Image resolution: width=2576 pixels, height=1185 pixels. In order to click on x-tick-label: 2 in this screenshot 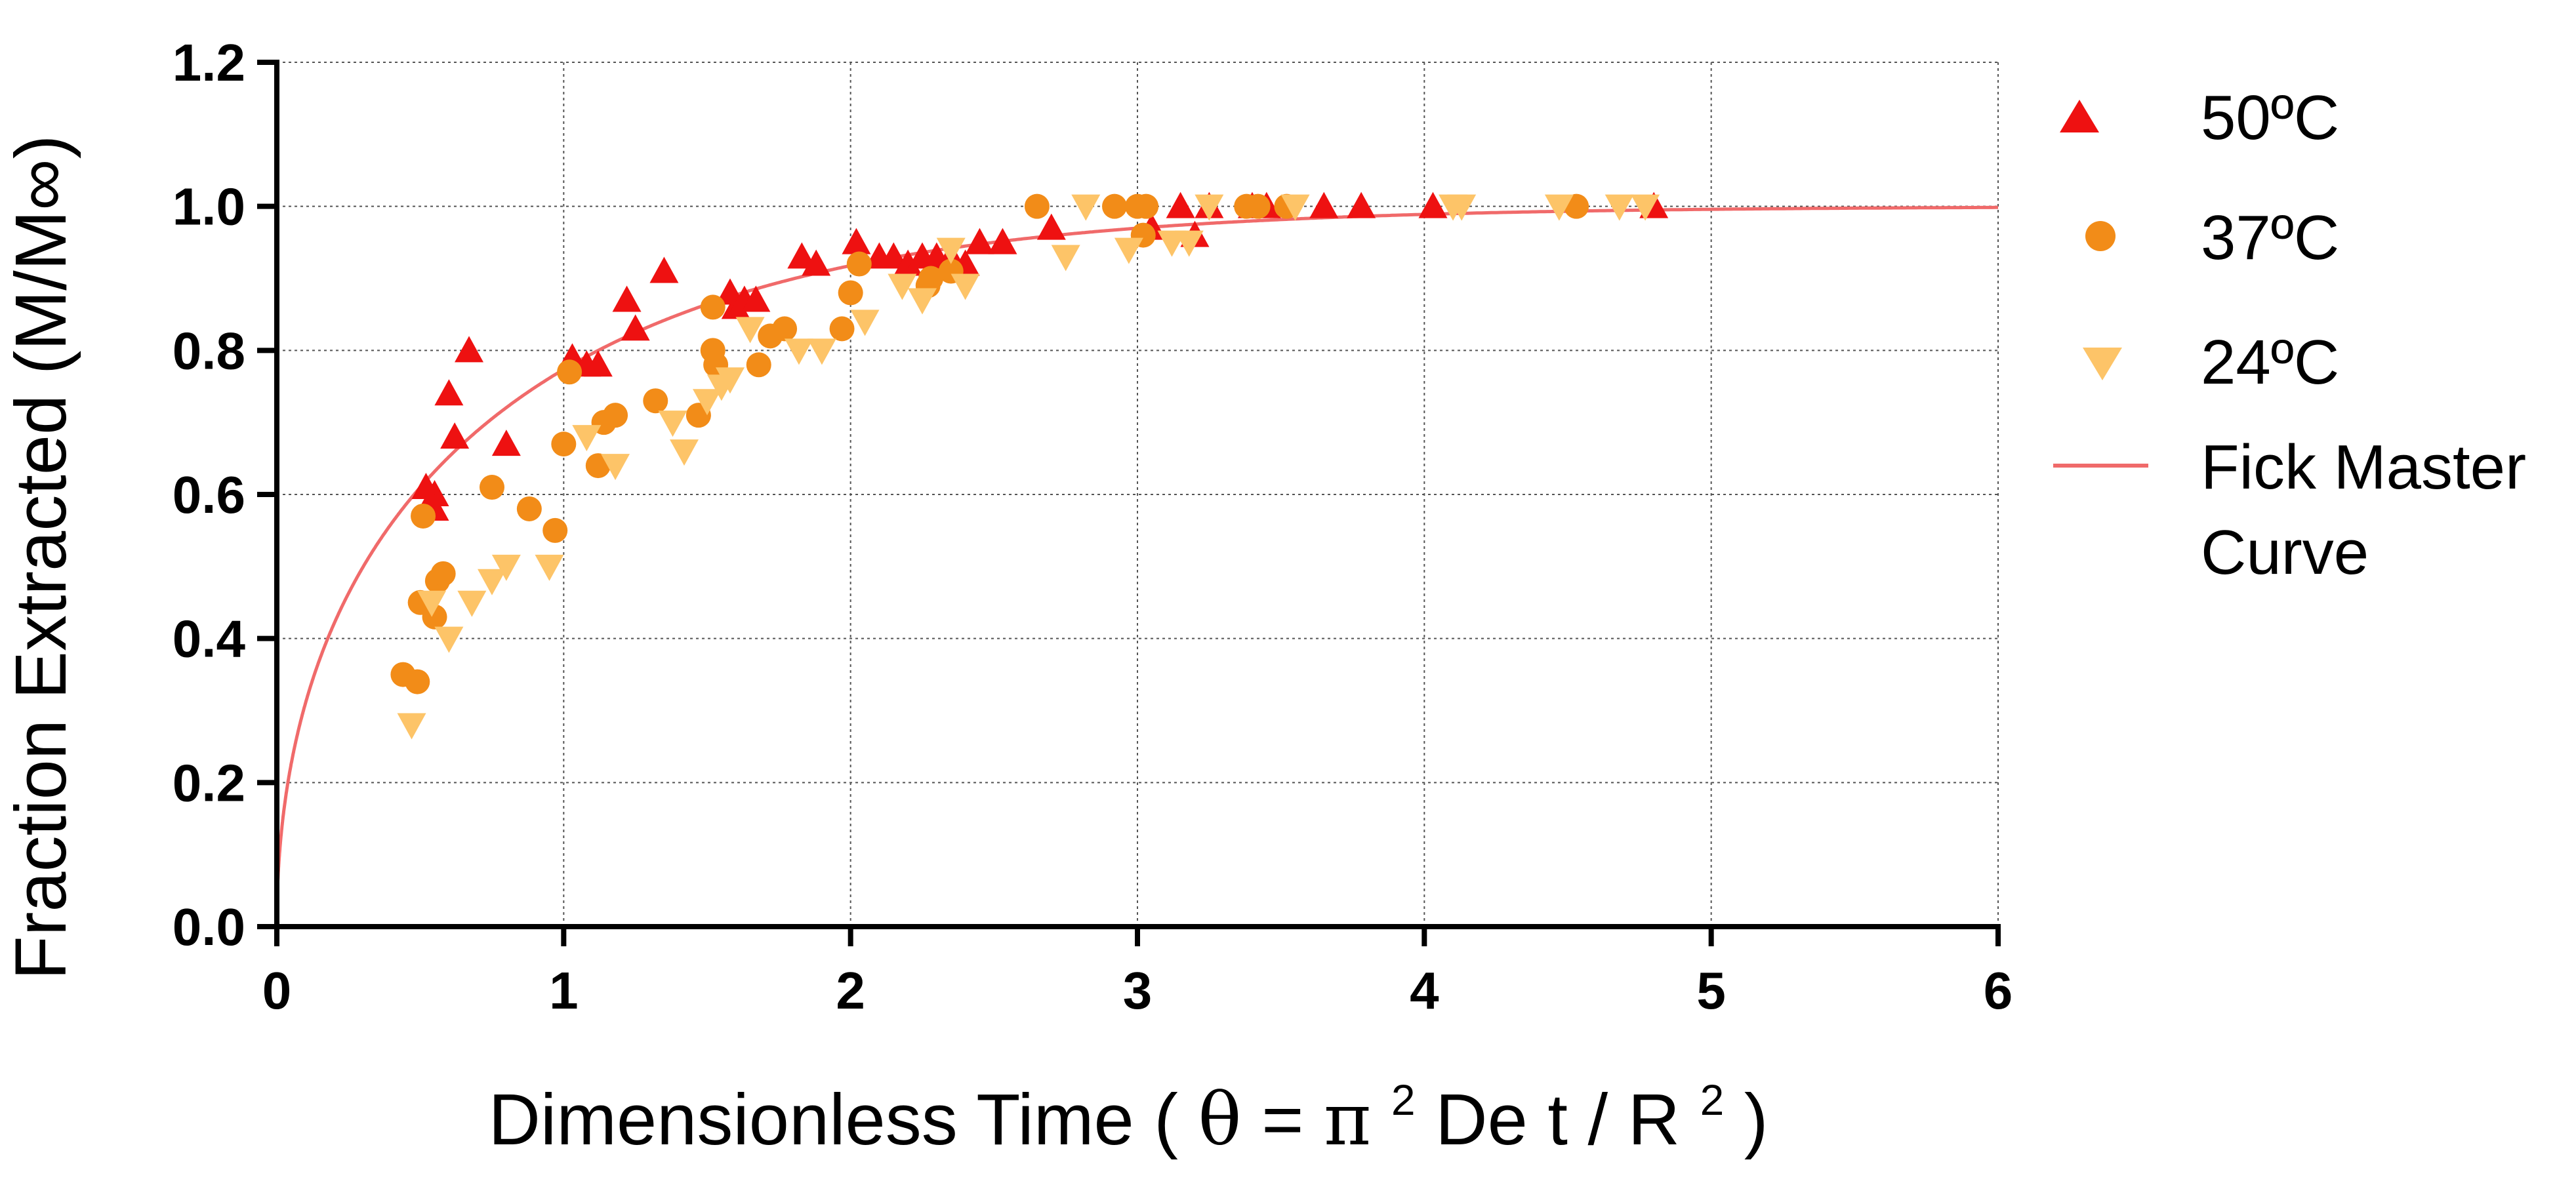, I will do `click(851, 990)`.